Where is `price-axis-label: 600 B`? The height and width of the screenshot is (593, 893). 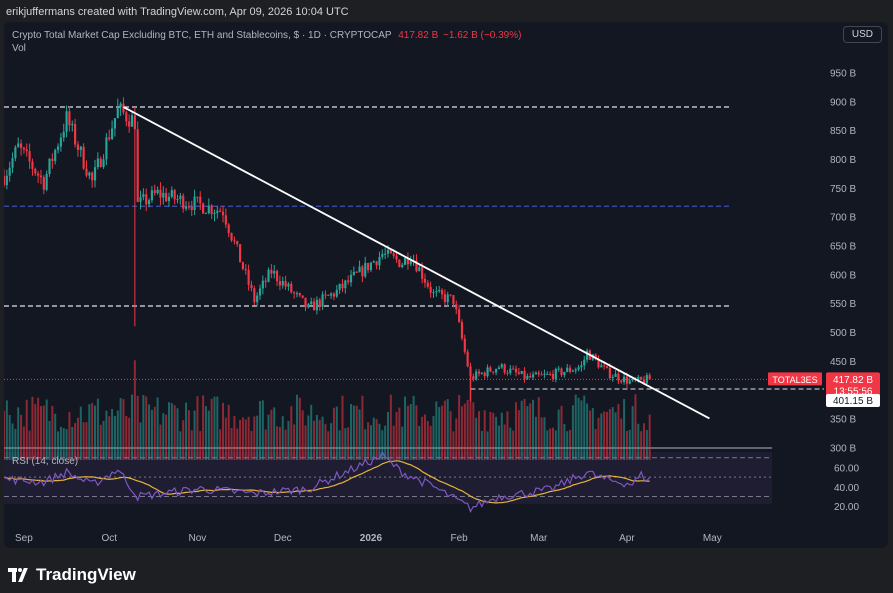
price-axis-label: 600 B is located at coordinates (843, 275).